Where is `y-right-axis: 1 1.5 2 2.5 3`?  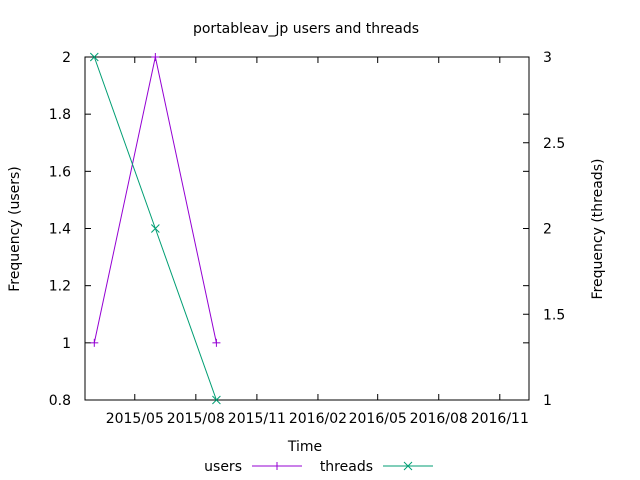
y-right-axis: 1 1.5 2 2.5 3 is located at coordinates (544, 229).